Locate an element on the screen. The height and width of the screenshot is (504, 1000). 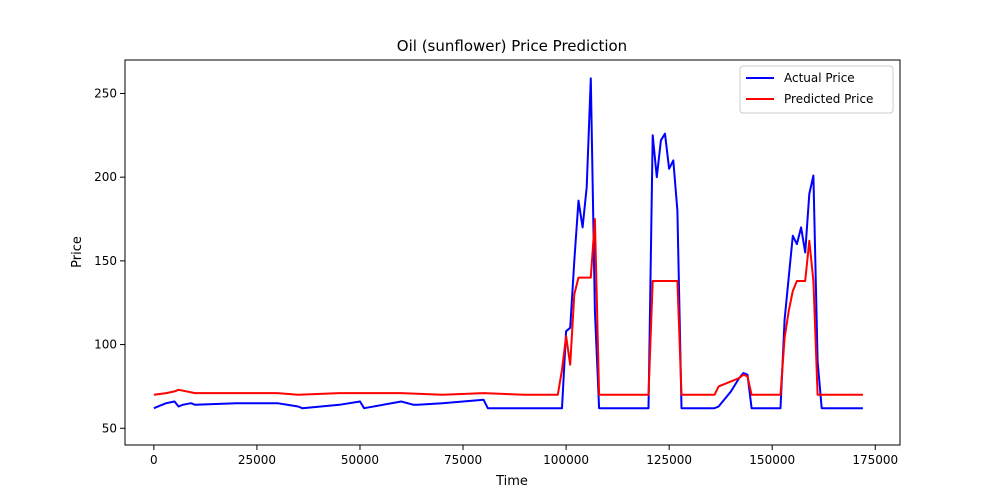
y-axis: 50 100 150 200 250 is located at coordinates (109, 260).